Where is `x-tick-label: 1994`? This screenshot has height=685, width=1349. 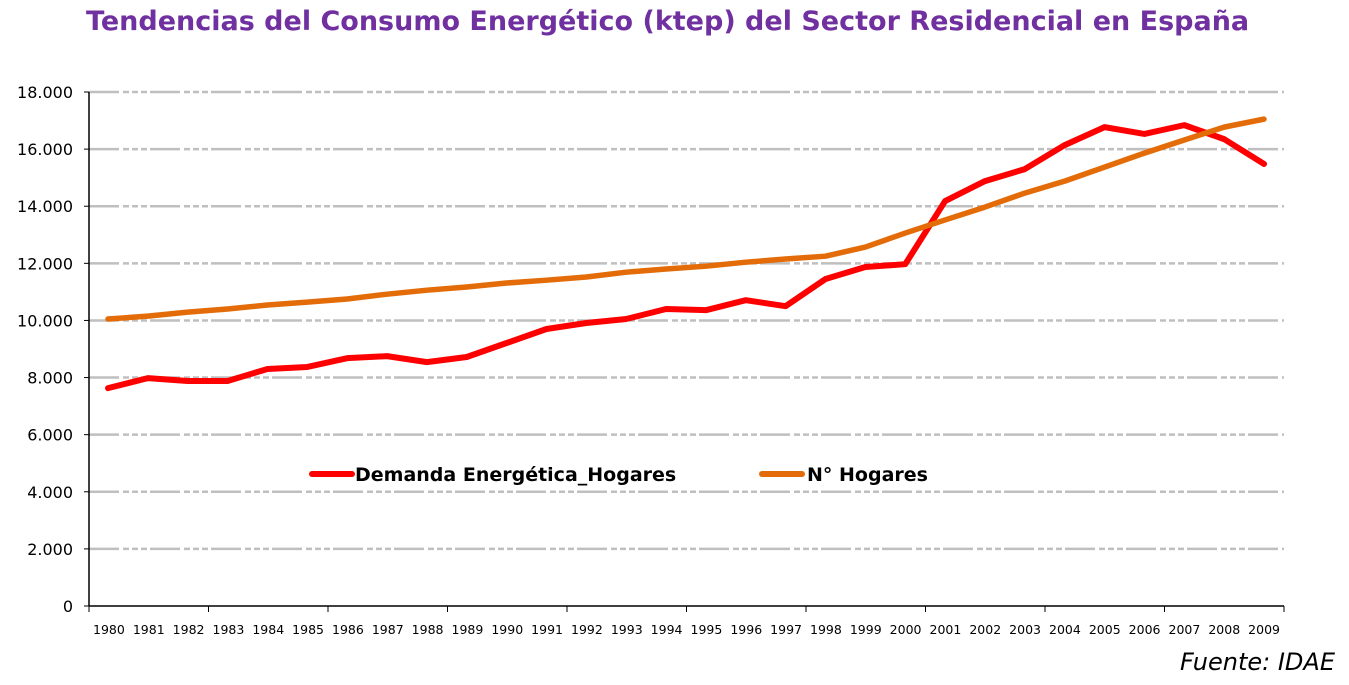
x-tick-label: 1994 is located at coordinates (667, 629).